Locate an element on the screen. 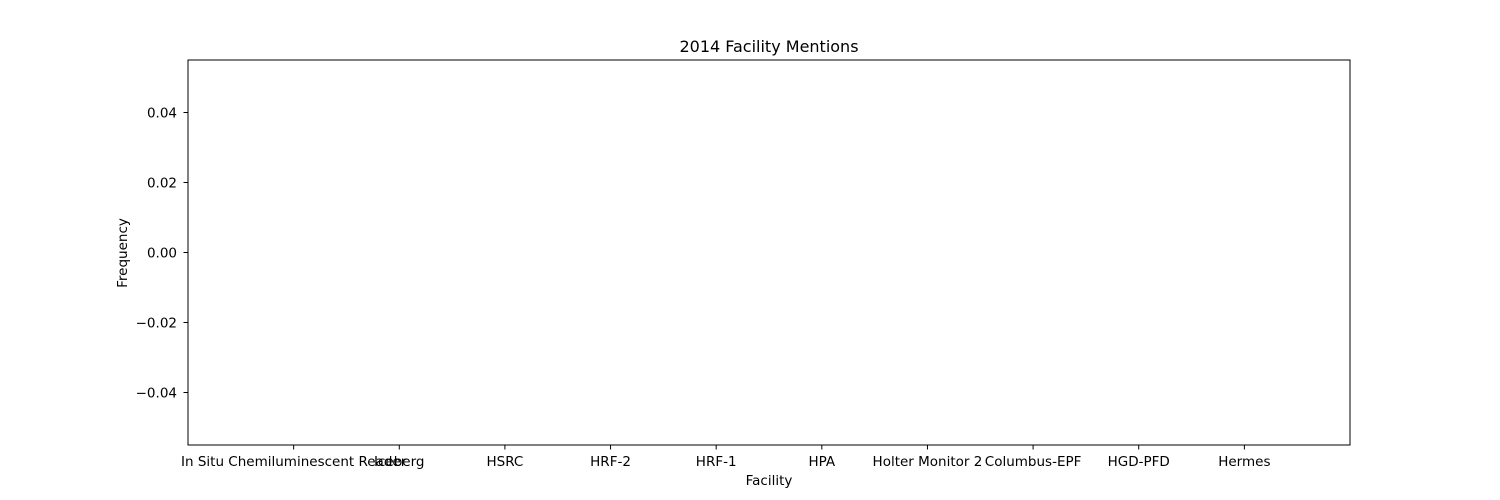 This screenshot has width=1500, height=500. x-tick-label: HSRC is located at coordinates (504, 462).